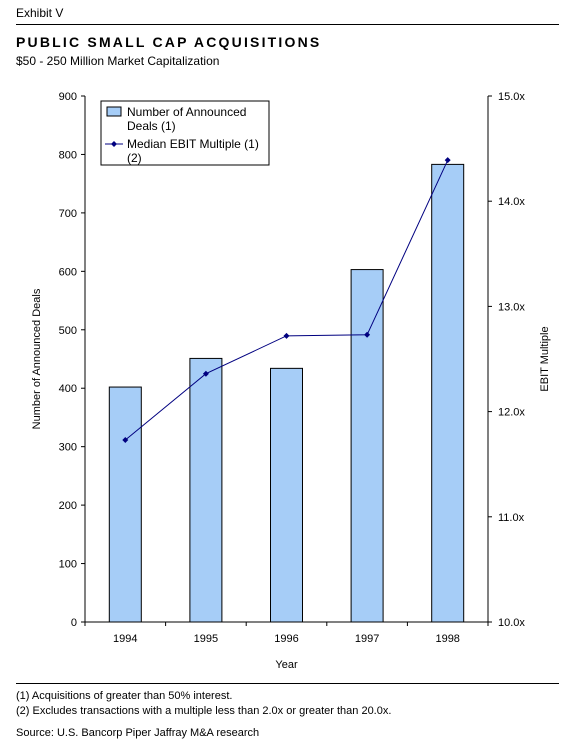  What do you see at coordinates (286, 665) in the screenshot?
I see `x-axis-title: Year` at bounding box center [286, 665].